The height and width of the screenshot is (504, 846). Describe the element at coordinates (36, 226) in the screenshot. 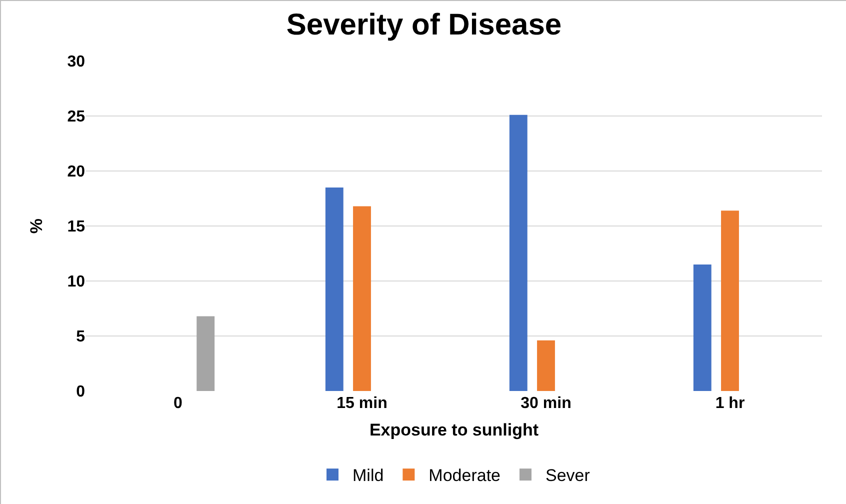

I see `y-axis-title: %` at that location.